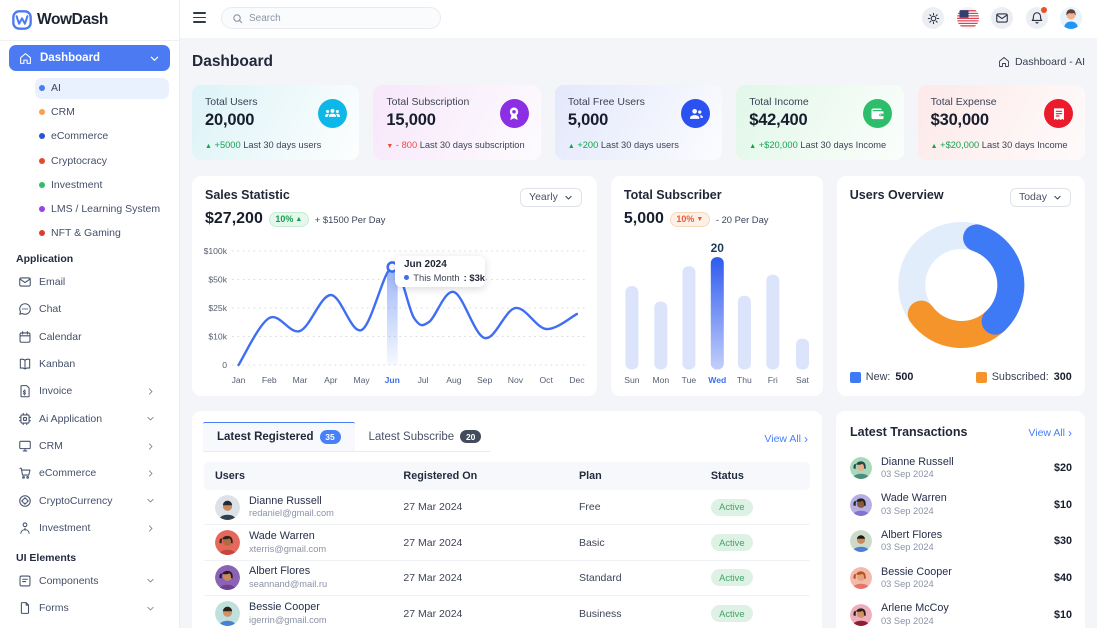  Describe the element at coordinates (217, 280) in the screenshot. I see `svg-text: $50k` at that location.